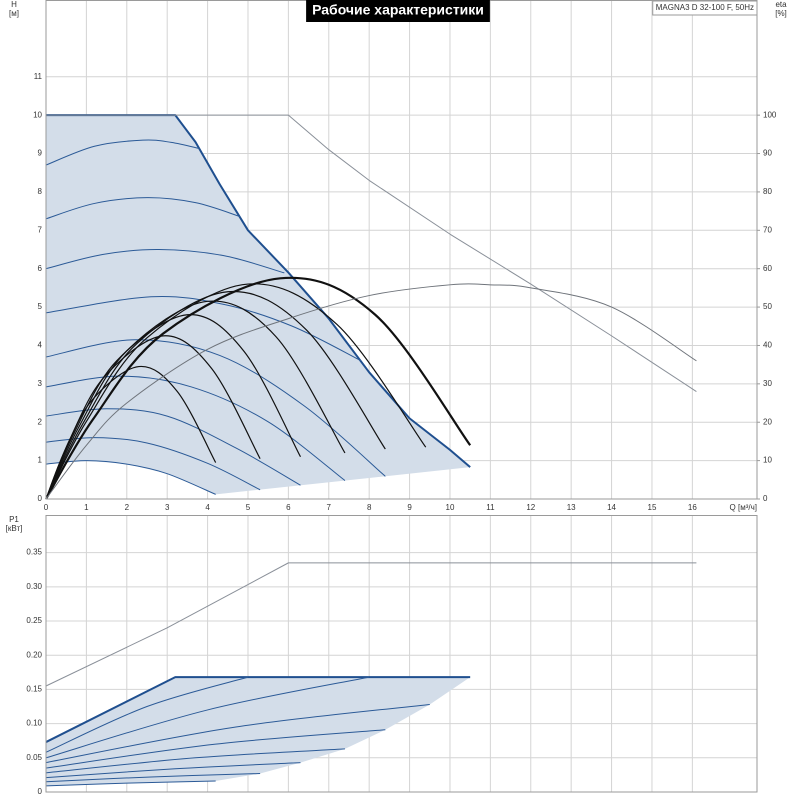 This screenshot has height=800, width=800. I want to click on y2-tick-label: 20, so click(767, 421).